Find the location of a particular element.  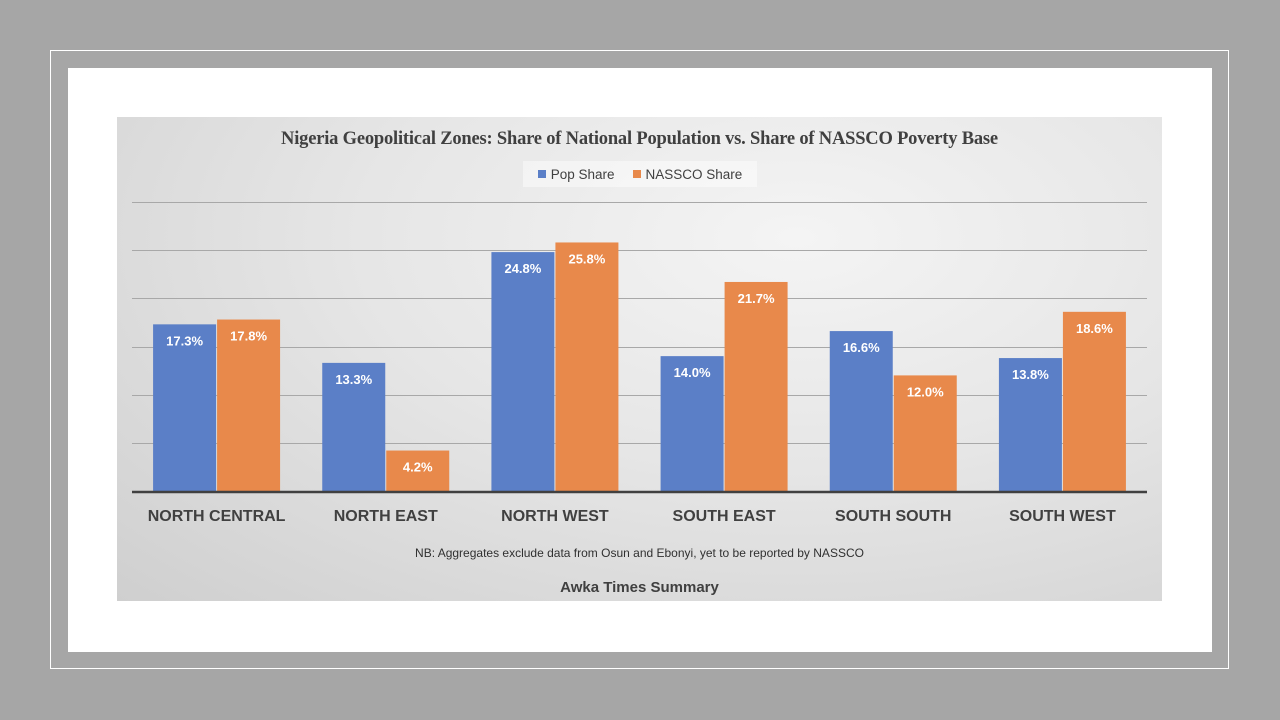

data-label-pop-share: 24.8% is located at coordinates (522, 268).